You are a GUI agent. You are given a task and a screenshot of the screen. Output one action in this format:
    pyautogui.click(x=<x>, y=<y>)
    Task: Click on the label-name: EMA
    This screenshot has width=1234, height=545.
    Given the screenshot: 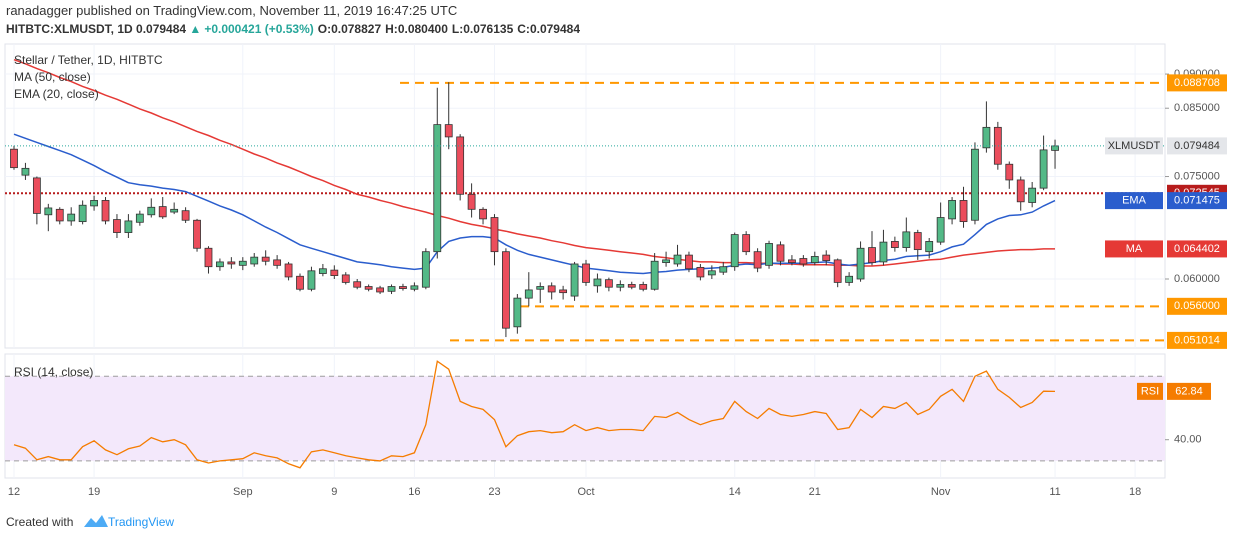 What is the action you would take?
    pyautogui.click(x=1134, y=201)
    